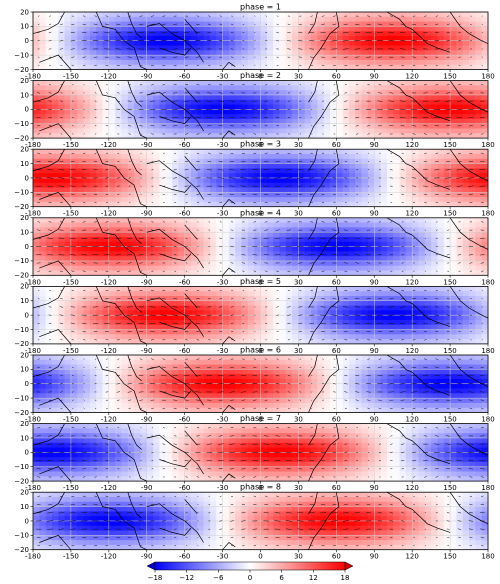 The height and width of the screenshot is (584, 500). I want to click on colorbar-gradient, so click(250, 566).